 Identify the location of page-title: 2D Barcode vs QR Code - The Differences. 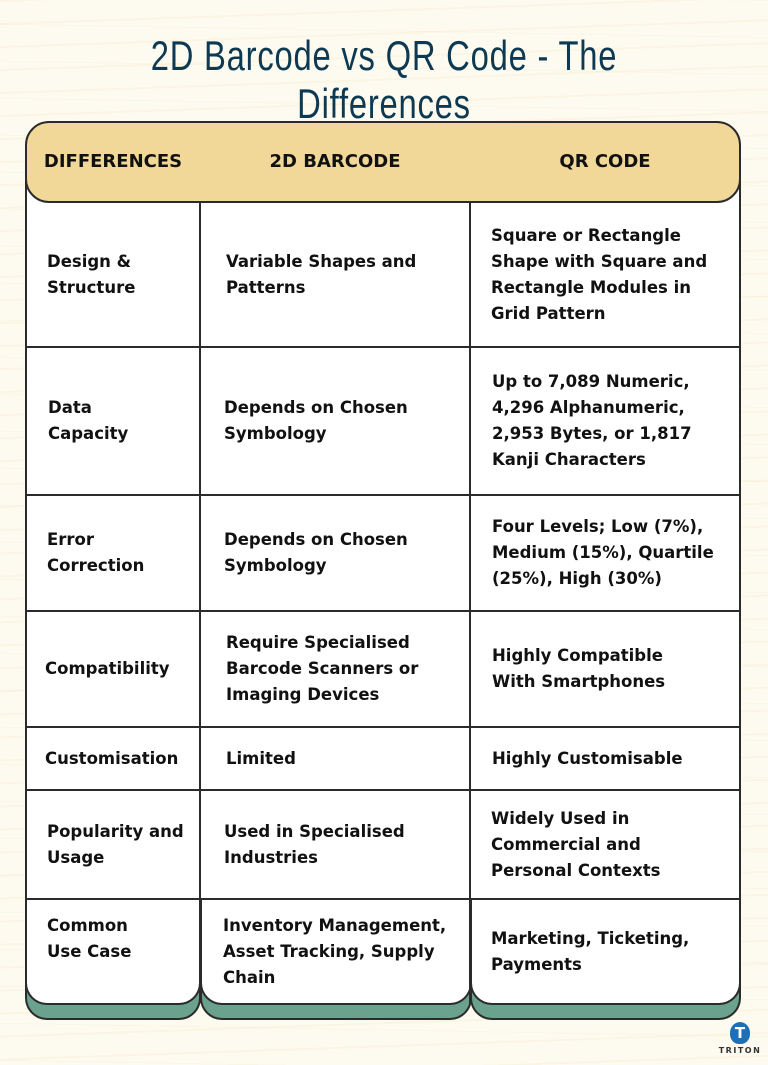
(384, 79).